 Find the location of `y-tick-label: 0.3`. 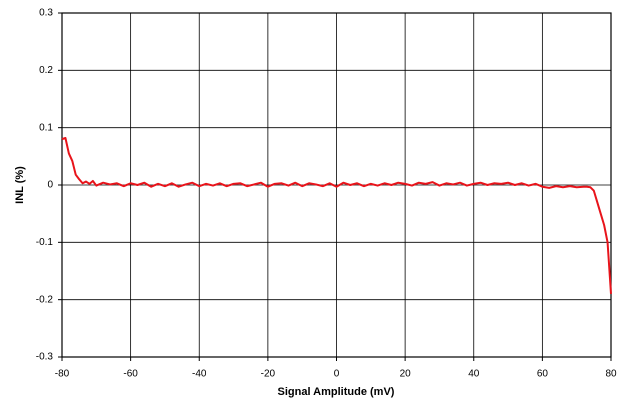

y-tick-label: 0.3 is located at coordinates (46, 13).